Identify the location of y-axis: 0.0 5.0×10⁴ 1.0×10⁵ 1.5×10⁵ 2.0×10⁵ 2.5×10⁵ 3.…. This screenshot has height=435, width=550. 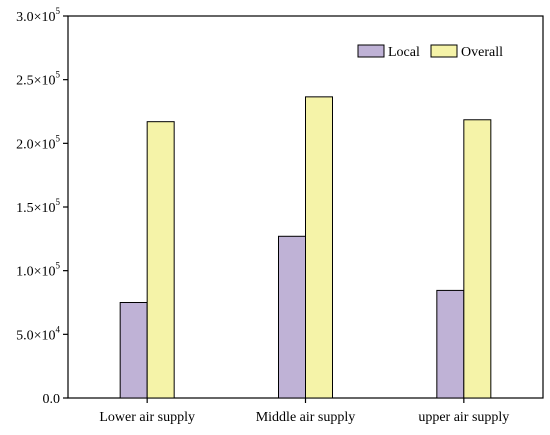
(42, 206).